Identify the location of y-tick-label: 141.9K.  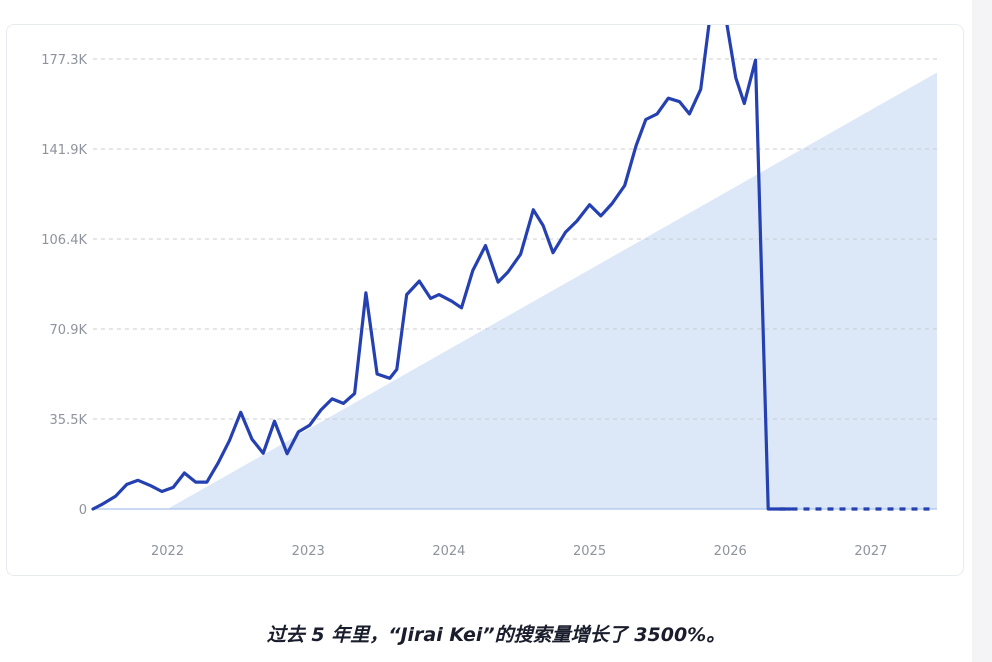
(64, 150).